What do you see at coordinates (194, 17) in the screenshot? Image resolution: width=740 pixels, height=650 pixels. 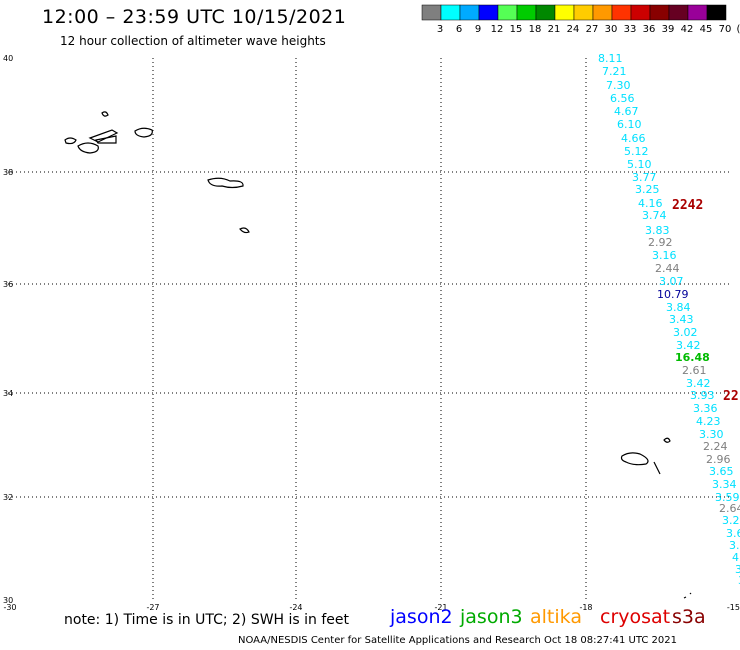 I see `map-title: 12:00 – 23:59 UTC 10/15/2021` at bounding box center [194, 17].